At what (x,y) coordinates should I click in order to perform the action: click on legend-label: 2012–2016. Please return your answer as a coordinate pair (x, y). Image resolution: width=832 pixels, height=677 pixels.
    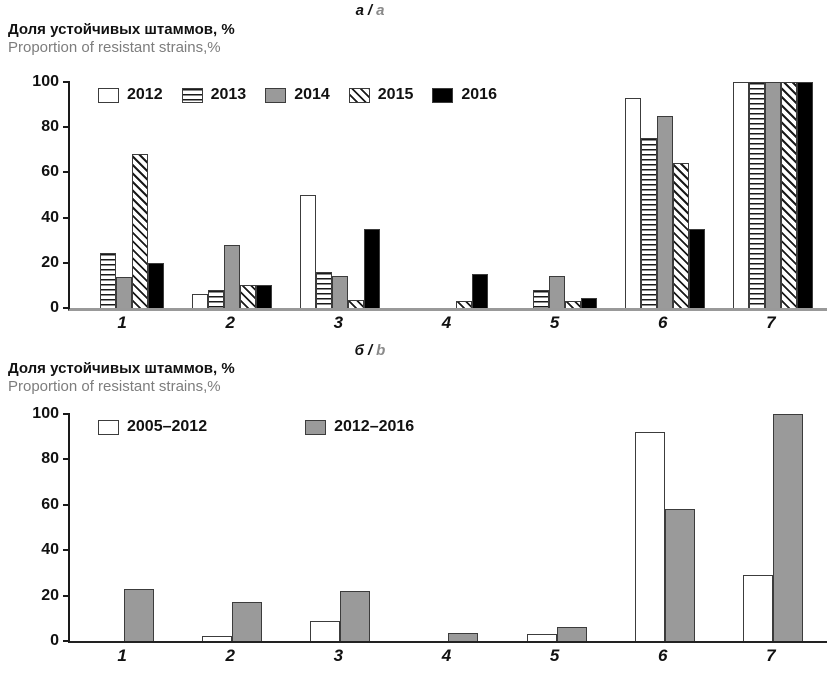
    Looking at the image, I should click on (374, 426).